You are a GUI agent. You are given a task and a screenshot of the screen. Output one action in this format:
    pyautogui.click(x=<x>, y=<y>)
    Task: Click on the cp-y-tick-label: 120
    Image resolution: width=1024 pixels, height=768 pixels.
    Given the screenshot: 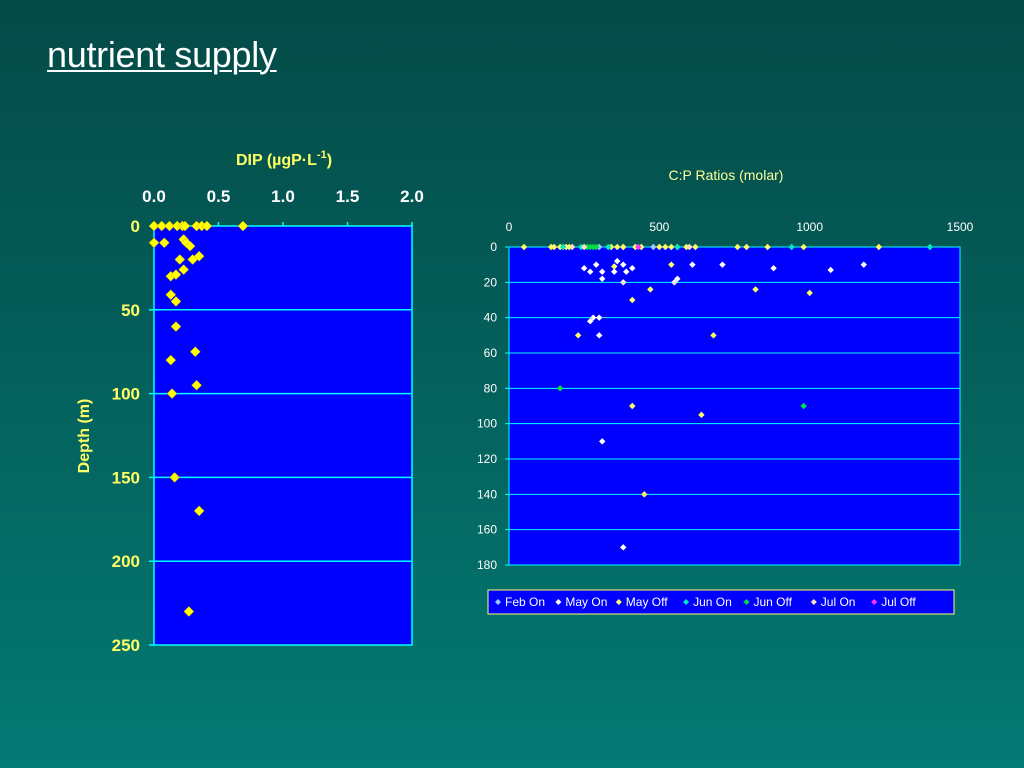 What is the action you would take?
    pyautogui.click(x=487, y=459)
    